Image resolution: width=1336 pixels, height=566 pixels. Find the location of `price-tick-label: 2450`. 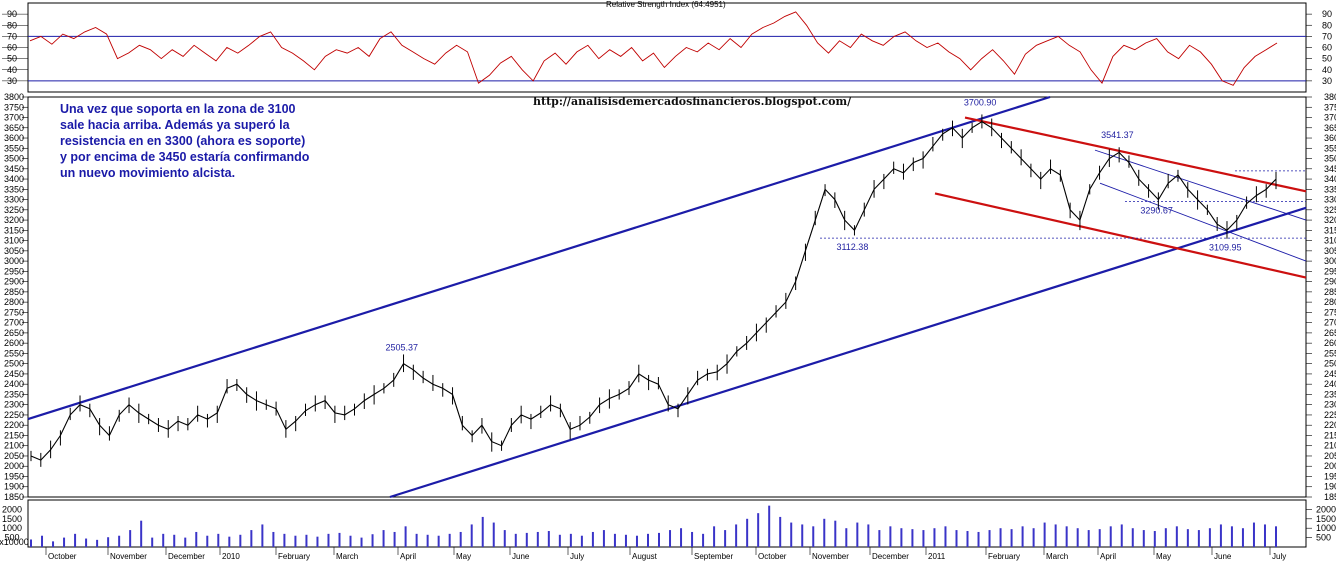

price-tick-label: 2450 is located at coordinates (1330, 374).